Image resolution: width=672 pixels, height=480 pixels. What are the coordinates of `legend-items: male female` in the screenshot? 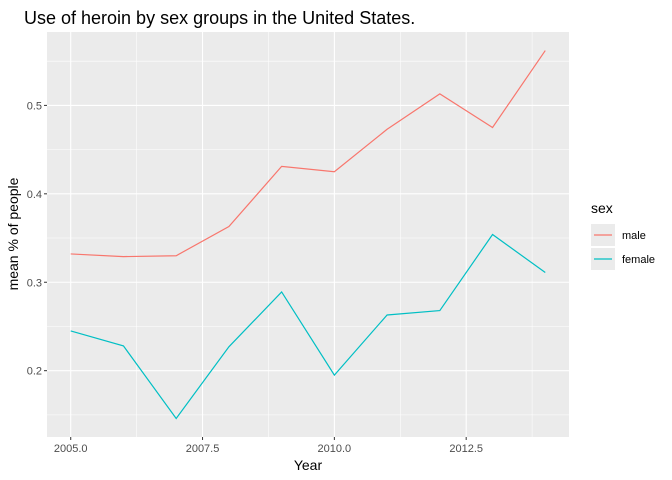 It's located at (623, 247).